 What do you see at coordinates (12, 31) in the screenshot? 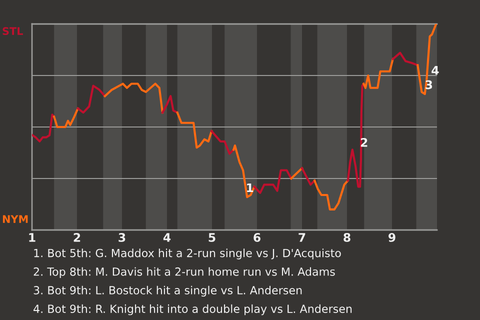
I see `text: STL` at bounding box center [12, 31].